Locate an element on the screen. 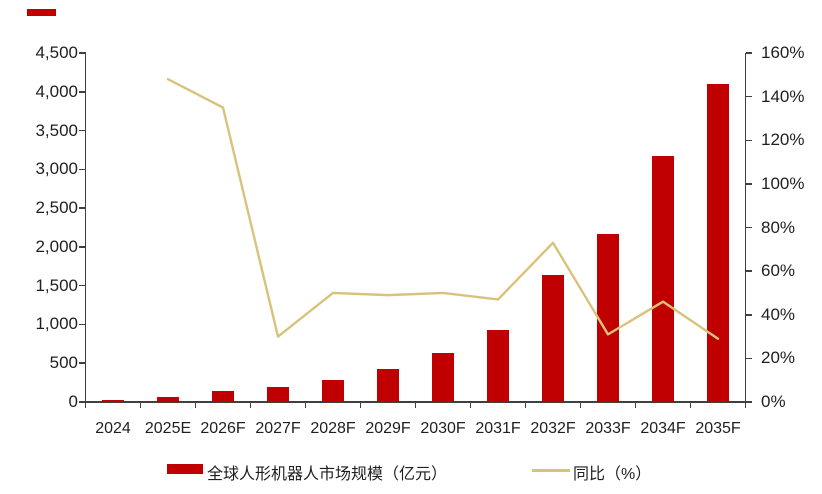 The width and height of the screenshot is (822, 494). x-axis-category-label: 2034F is located at coordinates (663, 428).